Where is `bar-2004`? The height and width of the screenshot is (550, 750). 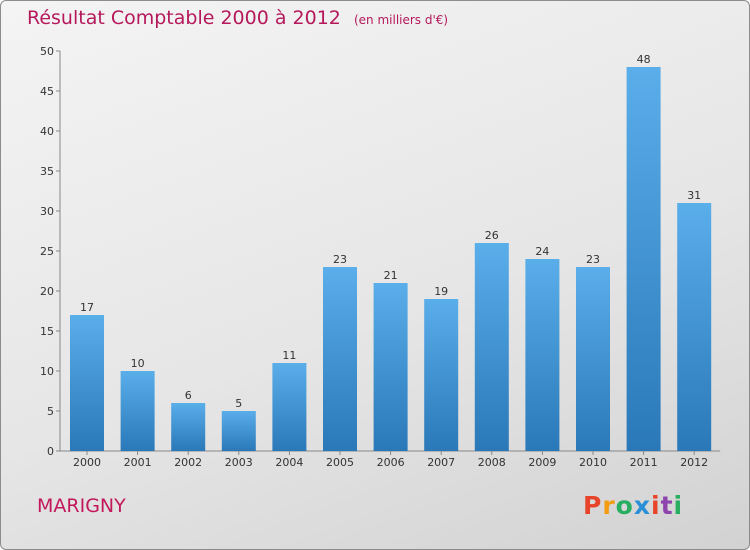 bar-2004 is located at coordinates (289, 407).